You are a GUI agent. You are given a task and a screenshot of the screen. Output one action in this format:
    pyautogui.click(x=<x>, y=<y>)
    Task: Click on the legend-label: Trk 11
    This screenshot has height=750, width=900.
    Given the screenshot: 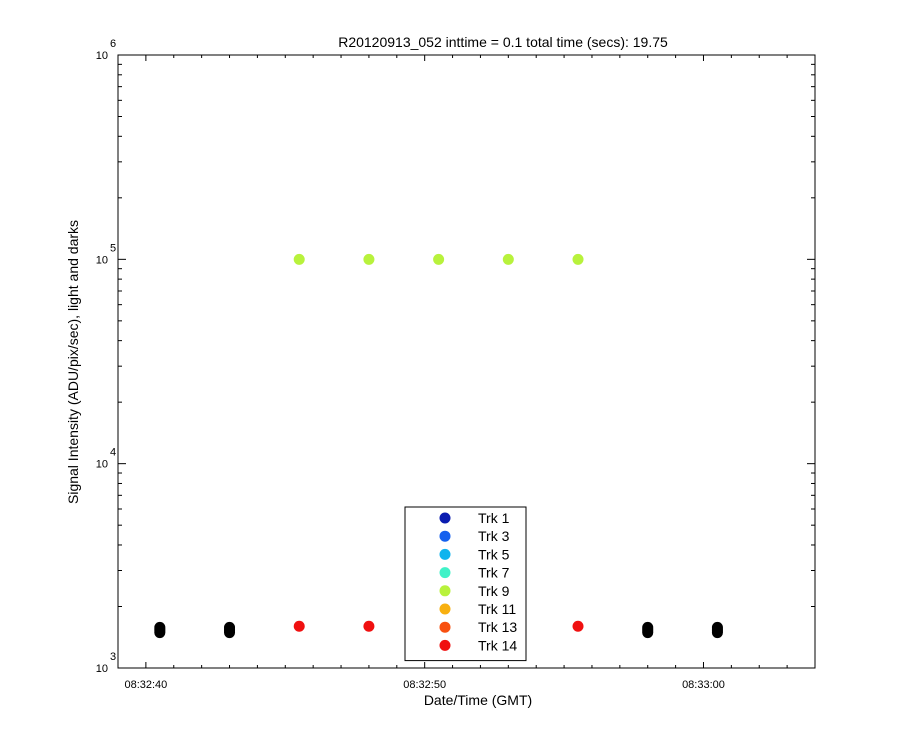 What is the action you would take?
    pyautogui.click(x=497, y=609)
    